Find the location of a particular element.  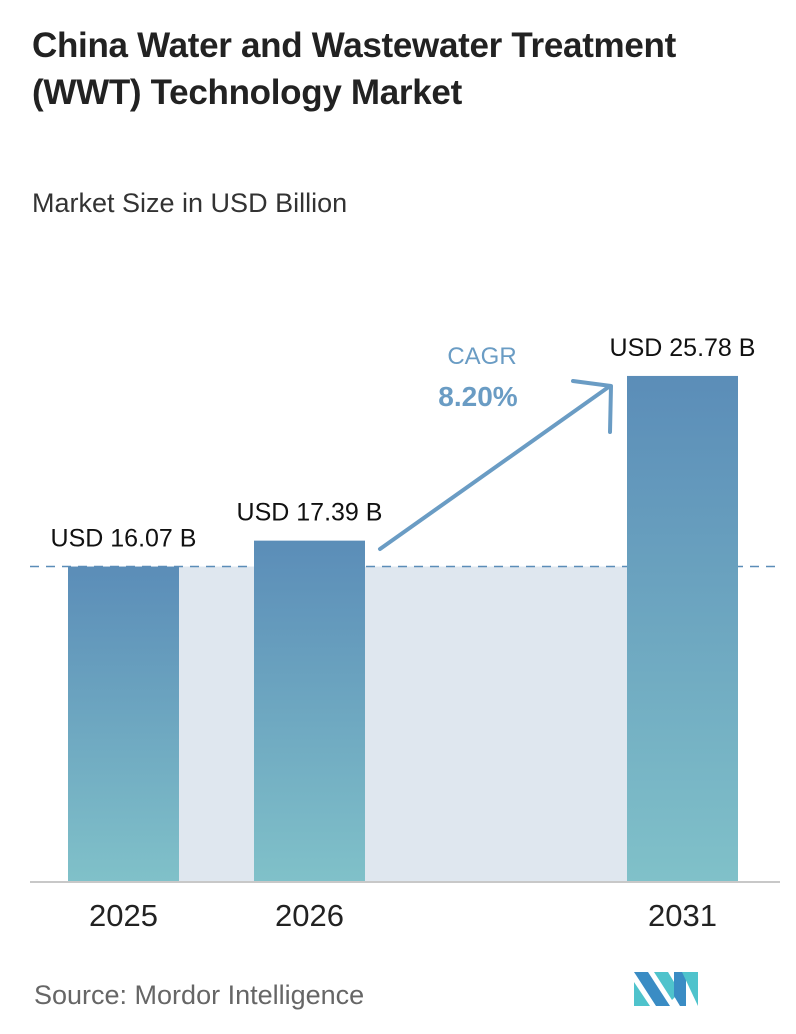

x-tick-2026: 2026 is located at coordinates (309, 915).